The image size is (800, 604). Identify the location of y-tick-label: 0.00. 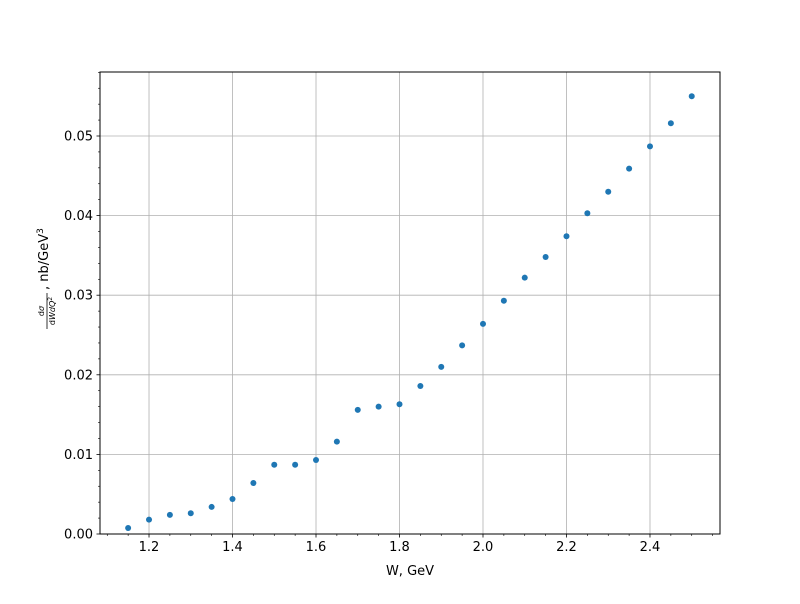
(78, 535).